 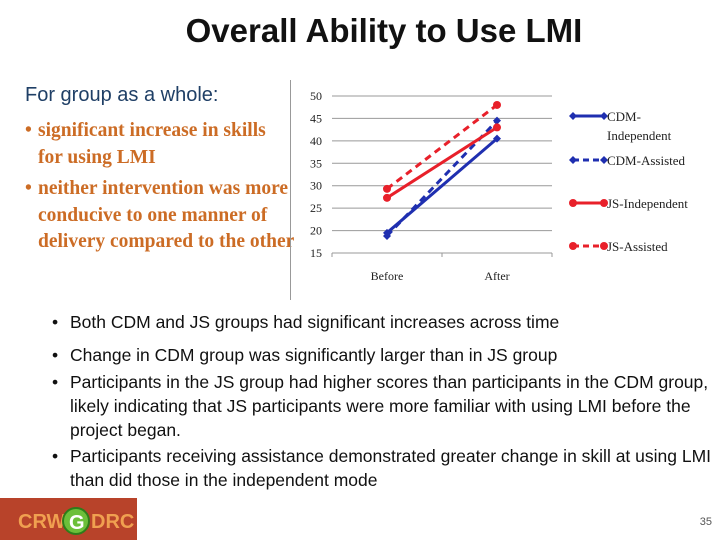 I want to click on x-tick-label: Before, so click(x=387, y=276).